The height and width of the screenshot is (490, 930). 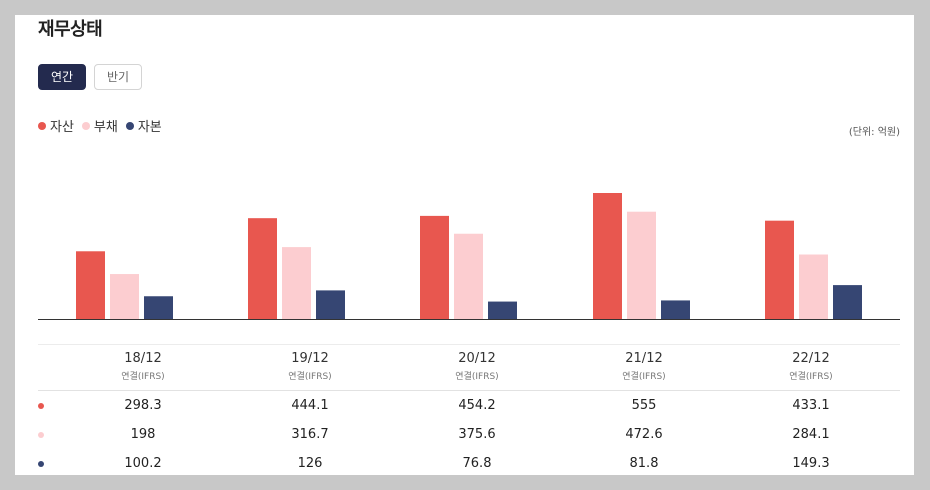 What do you see at coordinates (310, 463) in the screenshot?
I see `table-cell: 126` at bounding box center [310, 463].